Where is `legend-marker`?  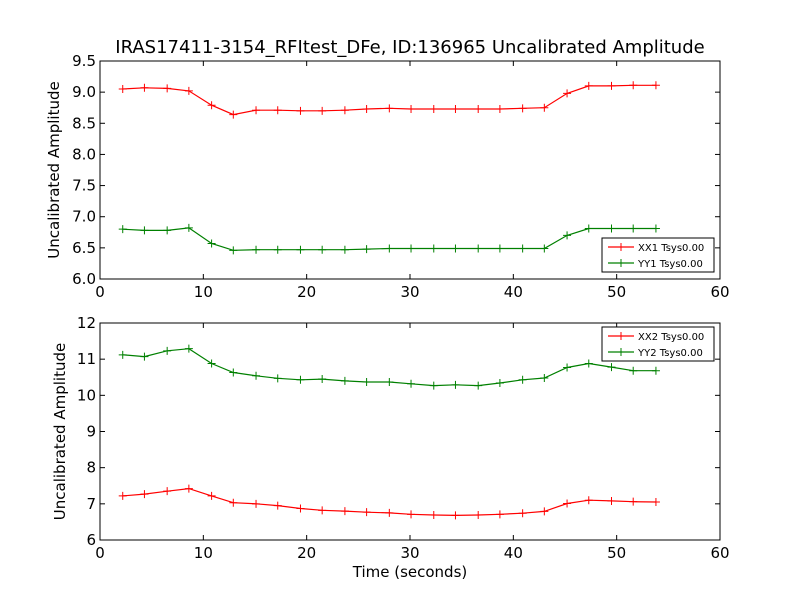 legend-marker is located at coordinates (621, 336).